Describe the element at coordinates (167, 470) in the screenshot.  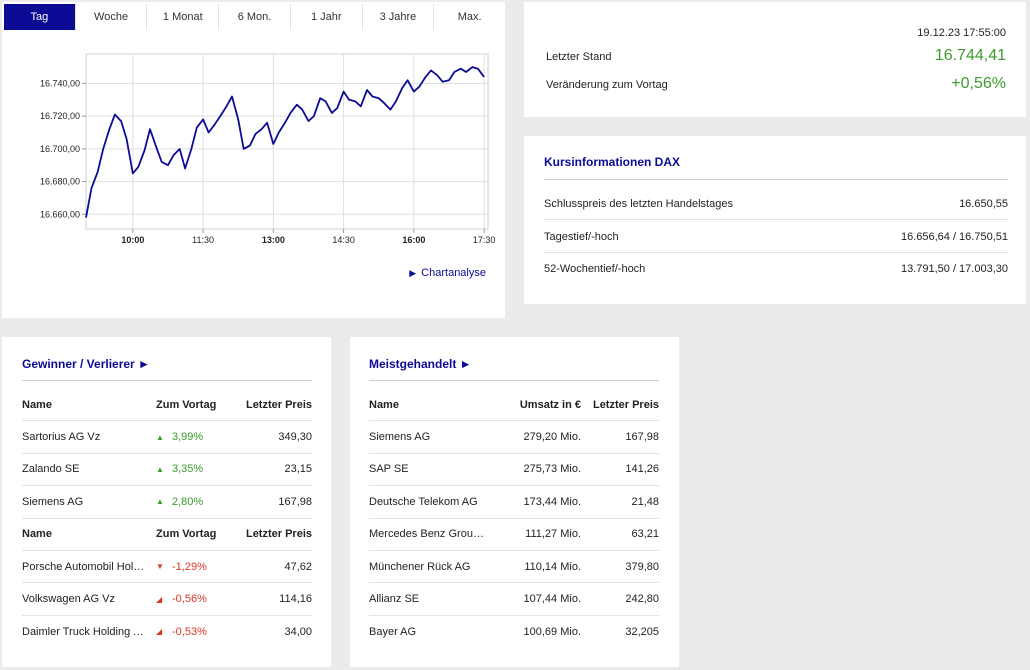
I see `table-row: Zalando SE ▲ 3,35% 23,15` at that location.